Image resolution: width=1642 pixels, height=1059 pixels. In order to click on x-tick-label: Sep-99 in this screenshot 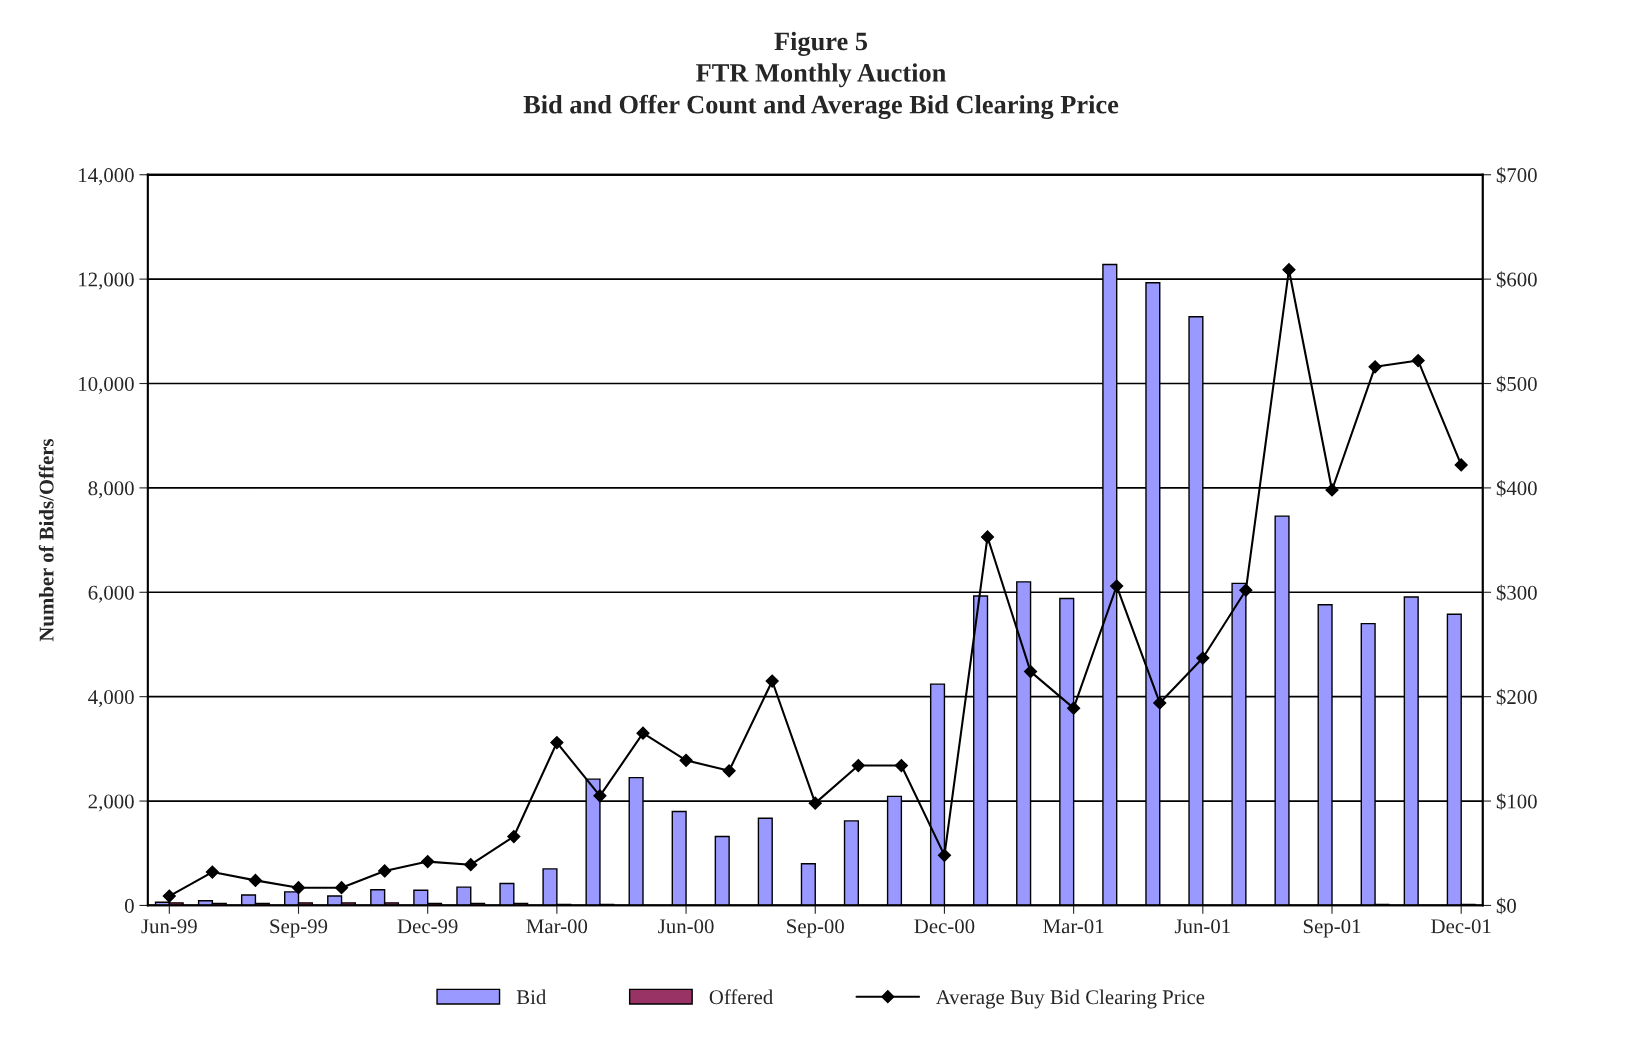, I will do `click(299, 928)`.